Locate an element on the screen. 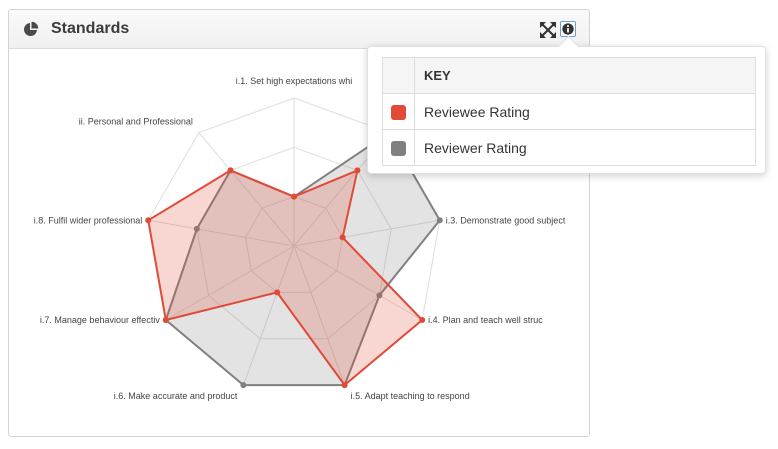  key-swatch-header is located at coordinates (398, 75).